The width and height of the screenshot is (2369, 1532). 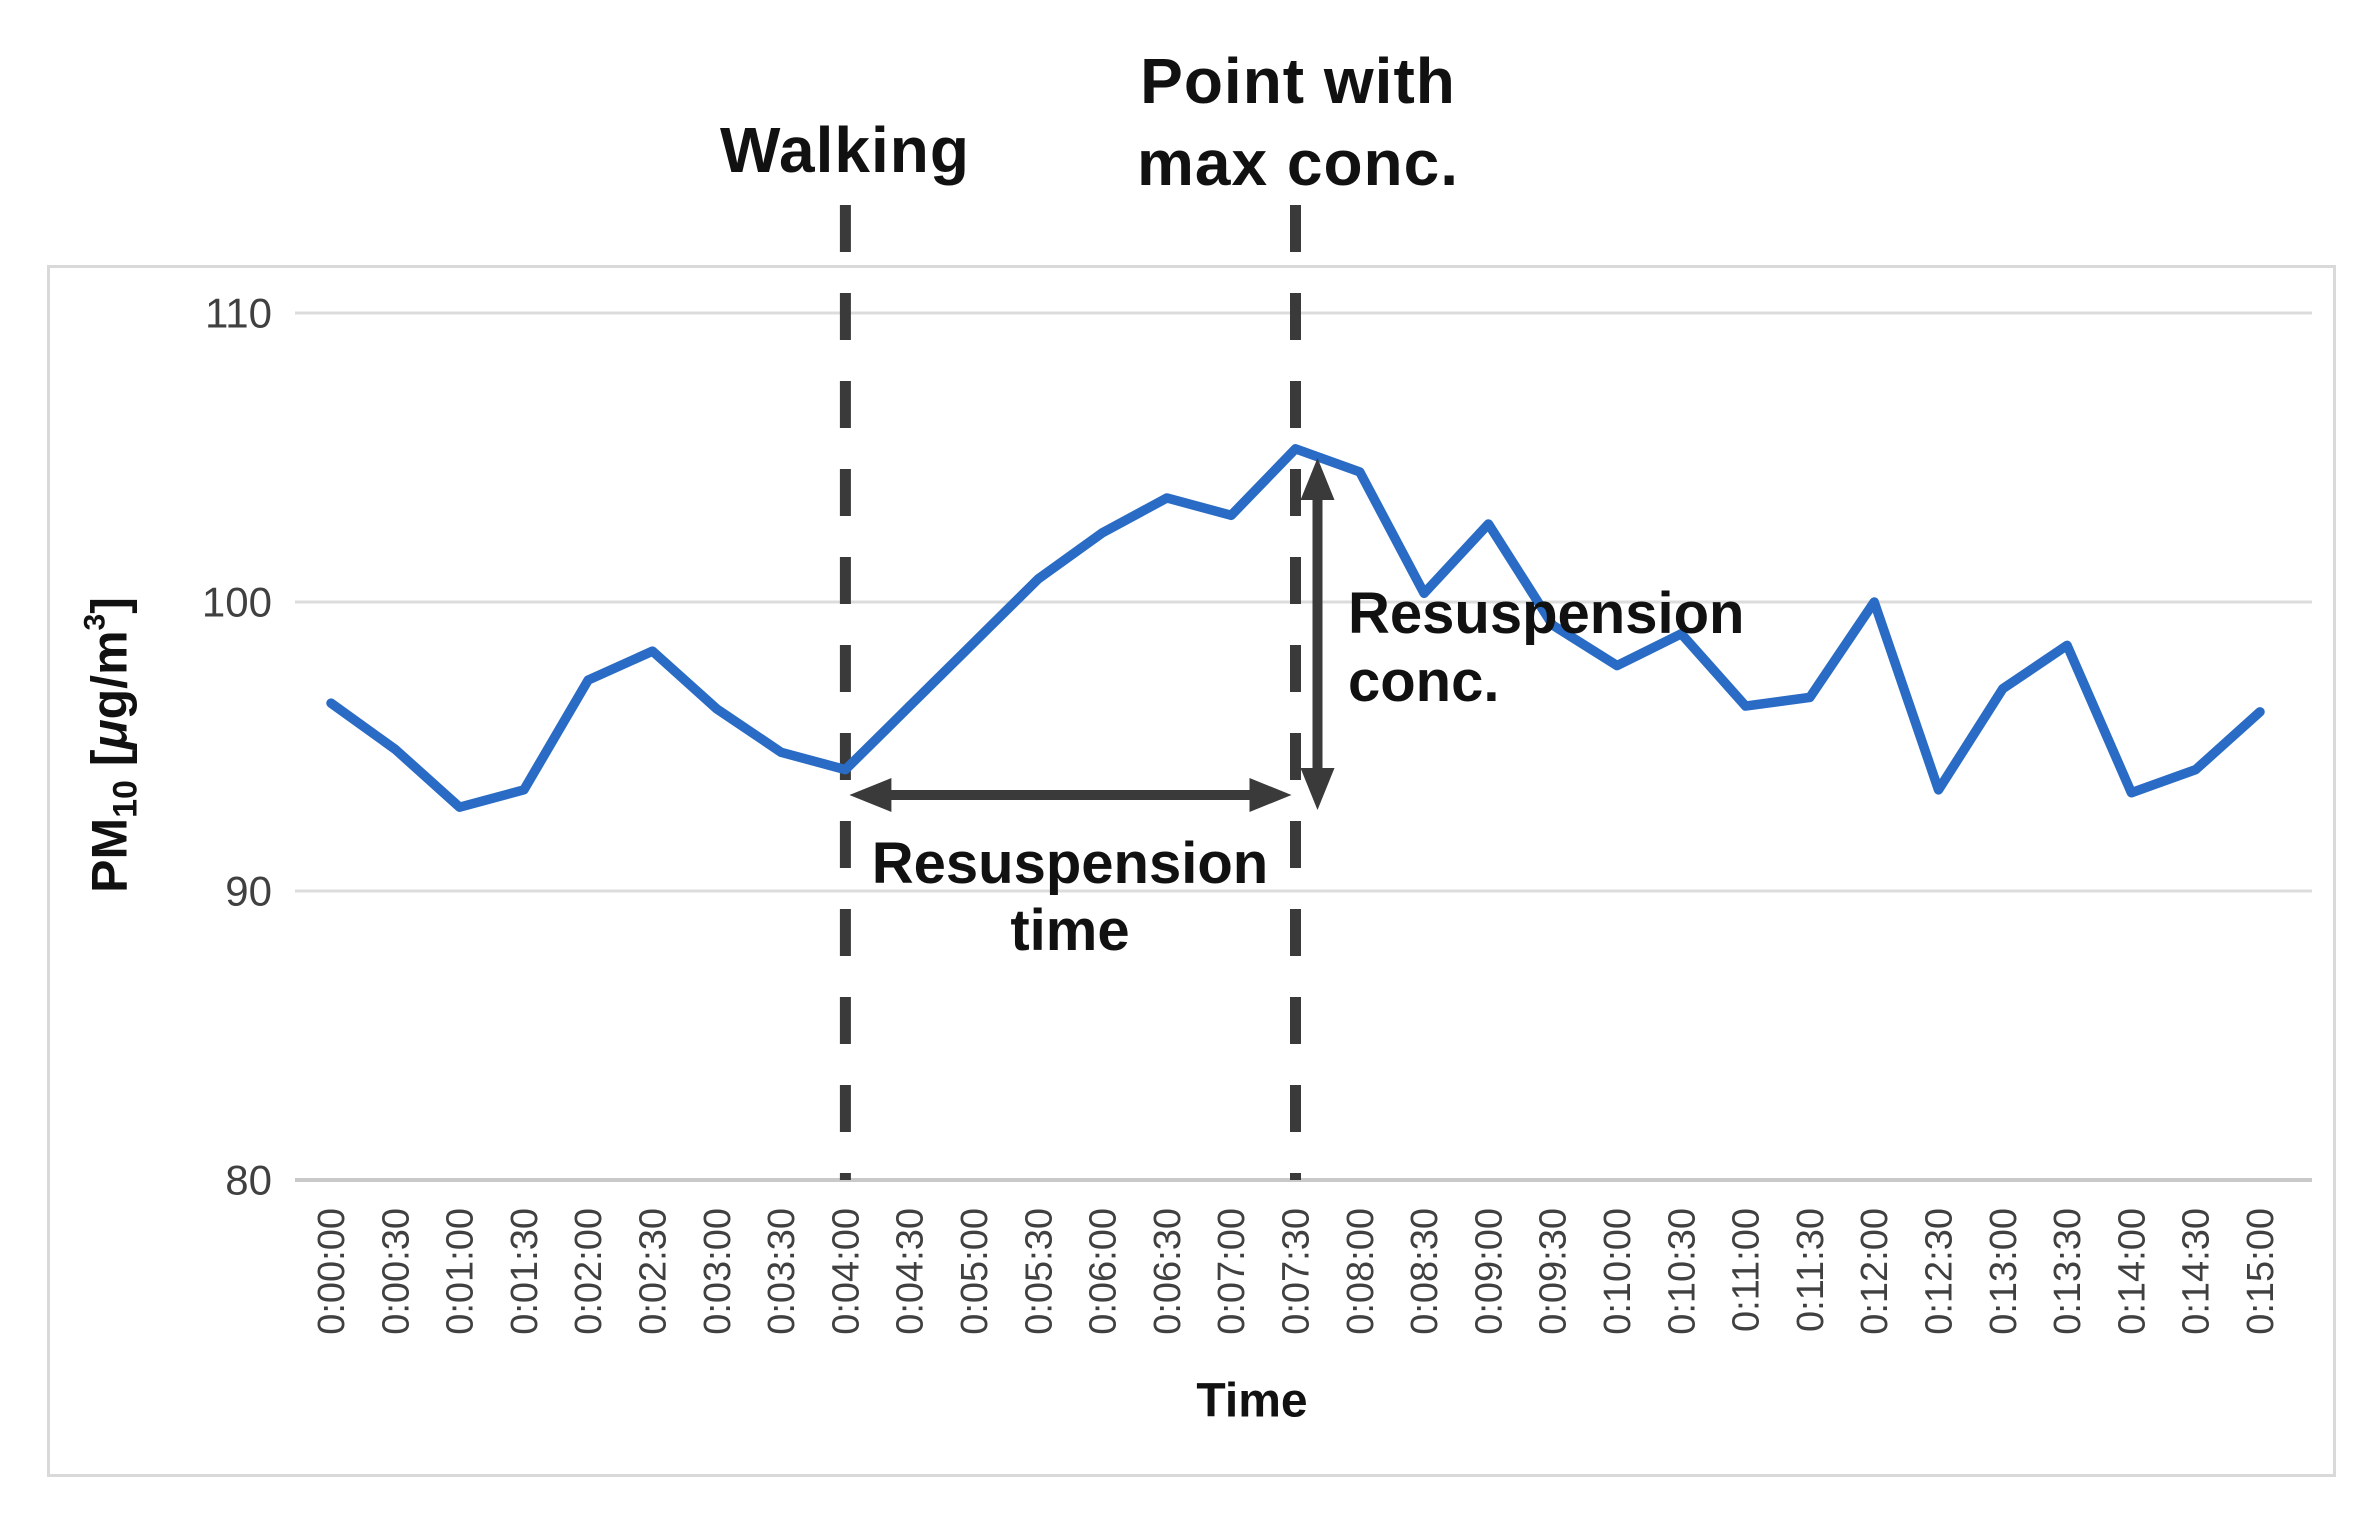 I want to click on x-tick-label-0:08:30: 0:08:30, so click(x=1425, y=1271).